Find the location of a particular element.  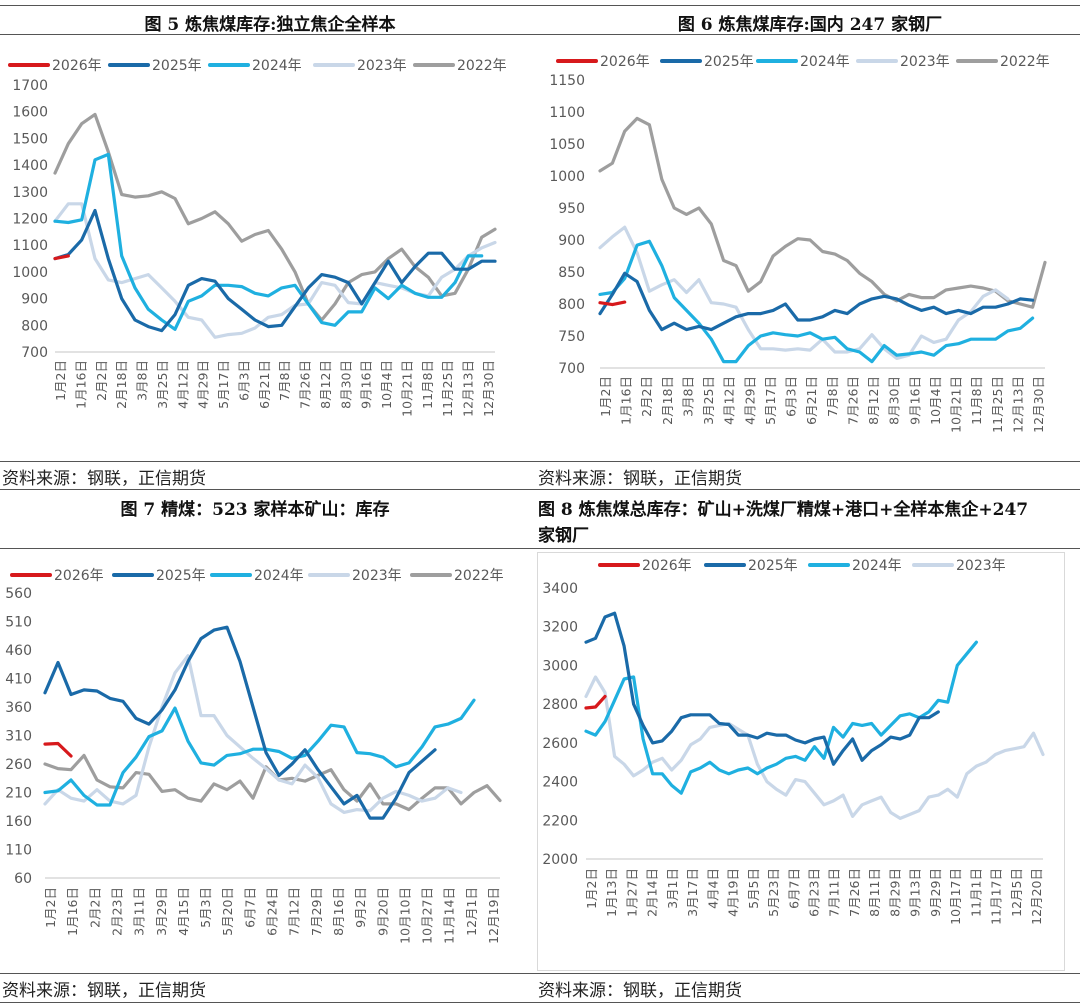

x-tick-label: 7月12日 is located at coordinates (294, 911).